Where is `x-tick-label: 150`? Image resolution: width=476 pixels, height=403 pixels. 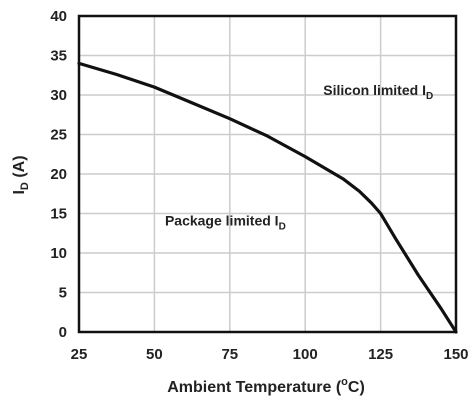 x-tick-label: 150 is located at coordinates (455, 354).